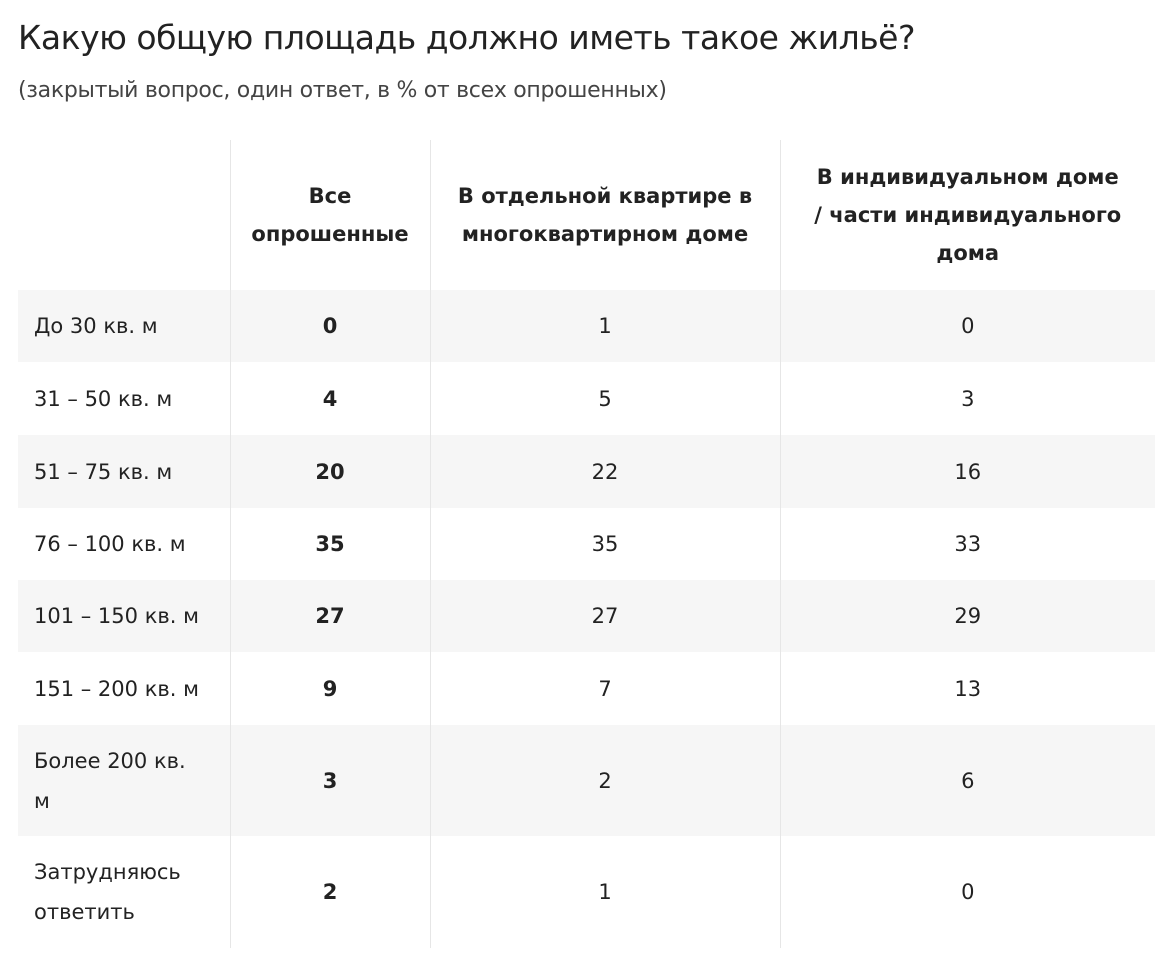  I want to click on row-label: 76 – 100 кв. м, so click(110, 544).